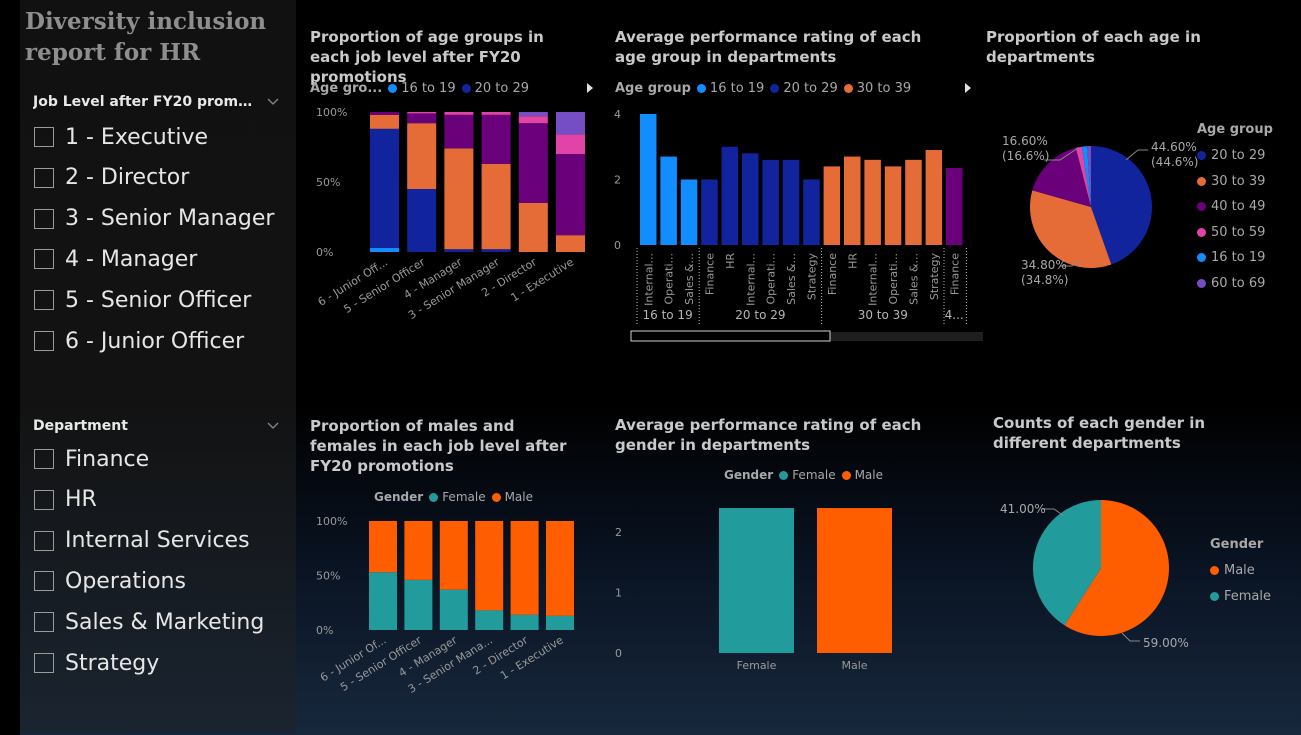 The image size is (1301, 735). I want to click on legend-item: 50 to 59, so click(1235, 233).